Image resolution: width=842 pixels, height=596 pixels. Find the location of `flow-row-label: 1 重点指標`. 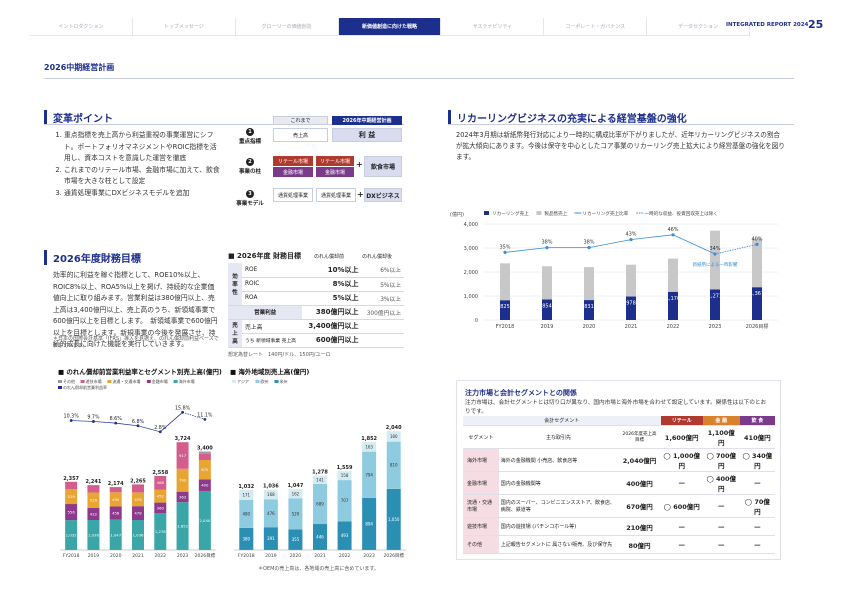

flow-row-label: 1 重点指標 is located at coordinates (249, 136).